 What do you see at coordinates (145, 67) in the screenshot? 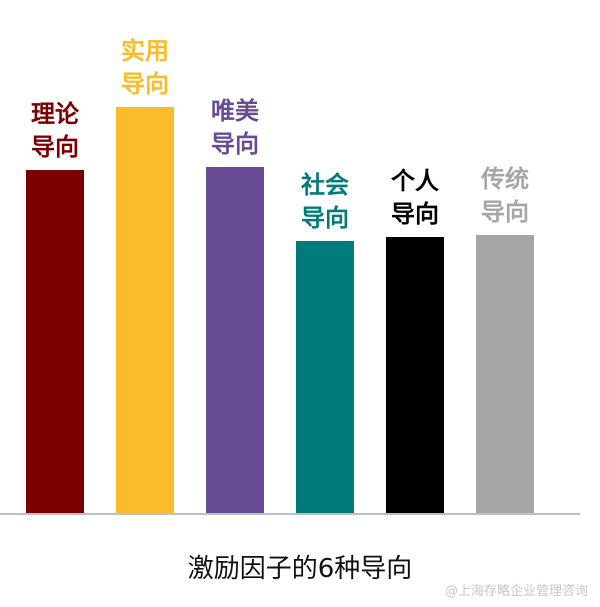
I see `bar-label: 实用导向` at bounding box center [145, 67].